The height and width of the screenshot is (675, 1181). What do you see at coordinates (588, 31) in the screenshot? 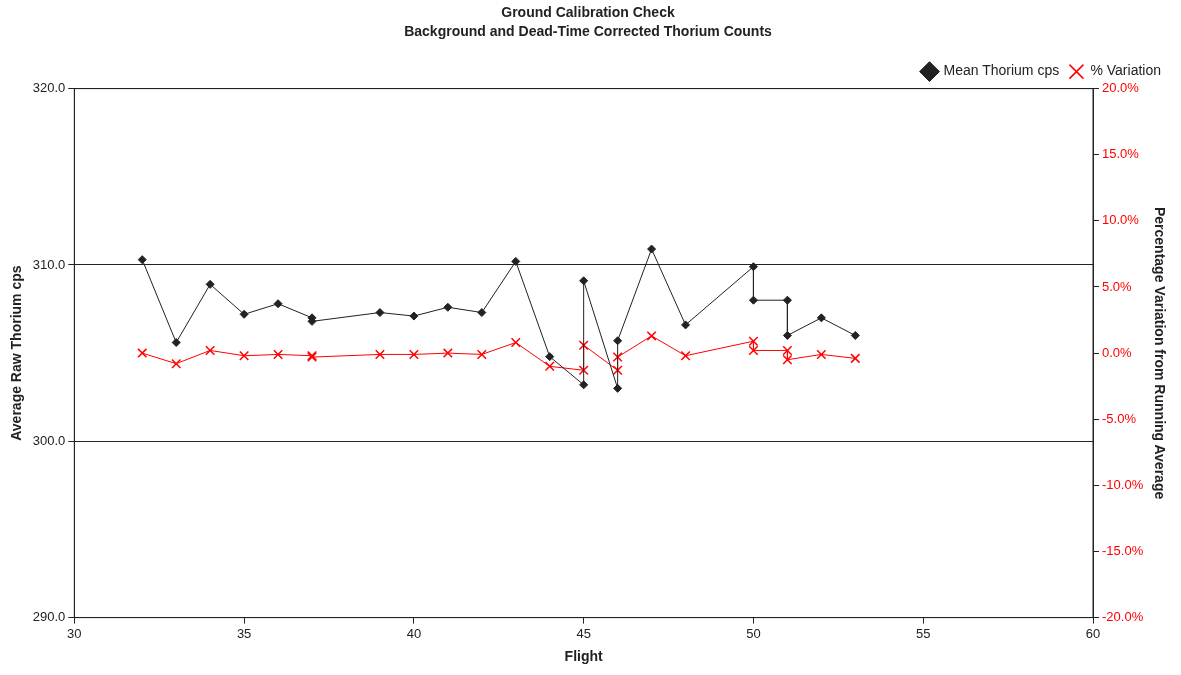
I see `chart-subtitle: Background and Dead-Time Corrected Thorium Counts` at bounding box center [588, 31].